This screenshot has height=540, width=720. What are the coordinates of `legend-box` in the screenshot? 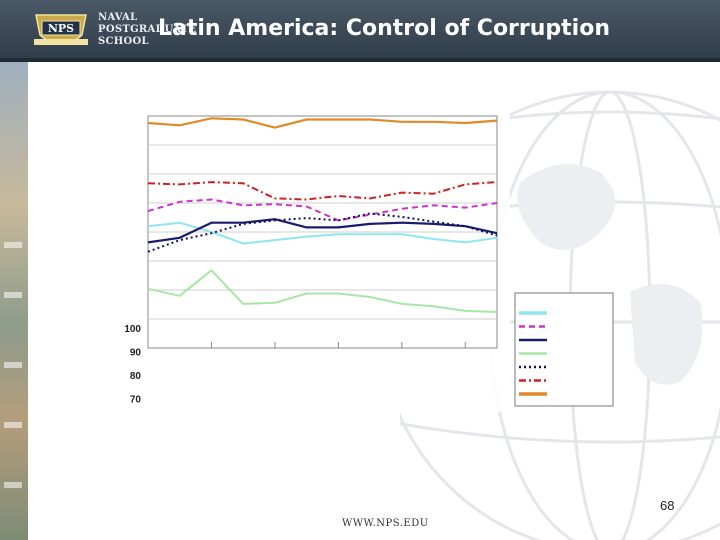 It's located at (564, 349).